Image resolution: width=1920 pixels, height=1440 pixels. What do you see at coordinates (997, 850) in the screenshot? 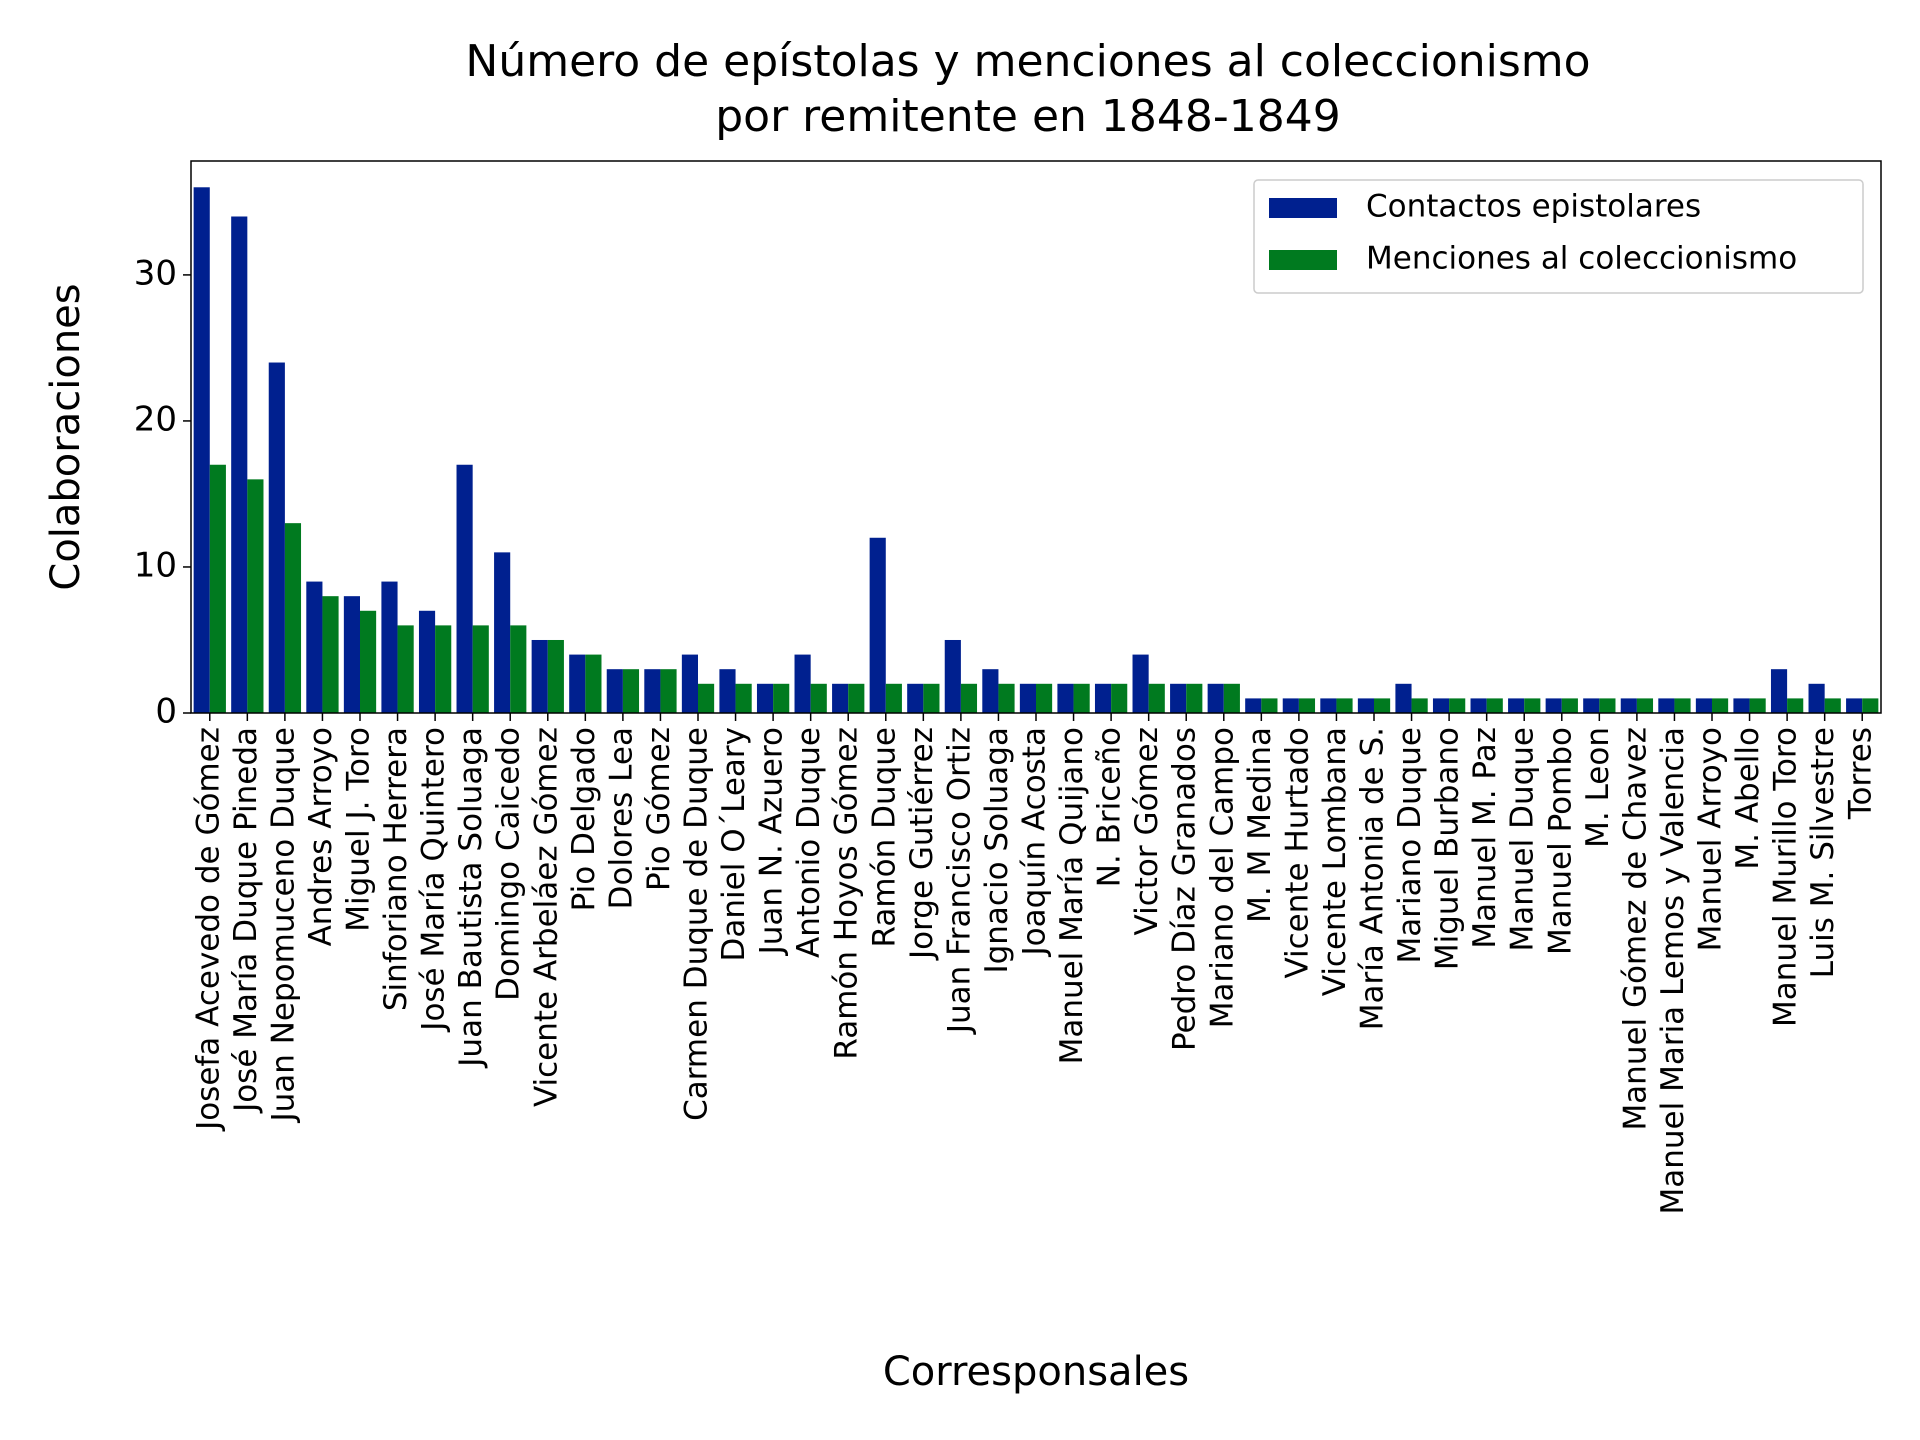
I see `x-tick-label: Ignacio Soluaga` at bounding box center [997, 850].